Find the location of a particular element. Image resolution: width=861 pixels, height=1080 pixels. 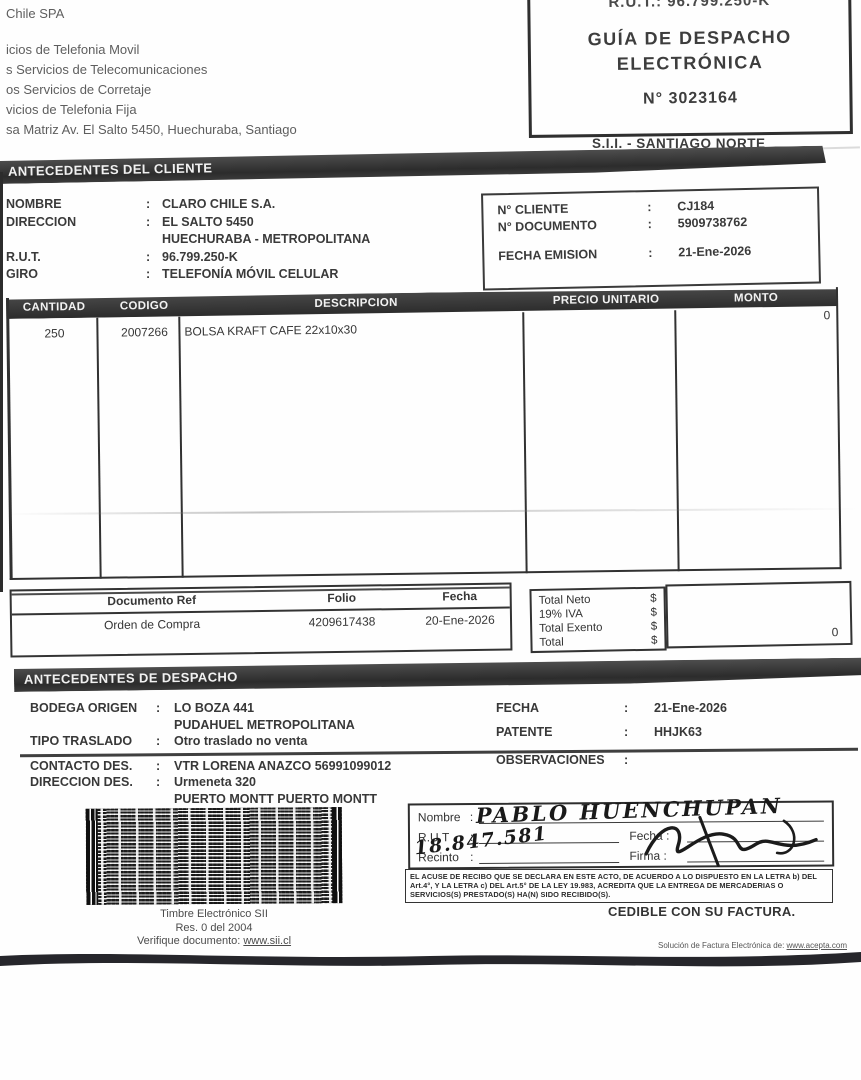

direccion-des-1: Urmeneta 320 is located at coordinates (215, 782).